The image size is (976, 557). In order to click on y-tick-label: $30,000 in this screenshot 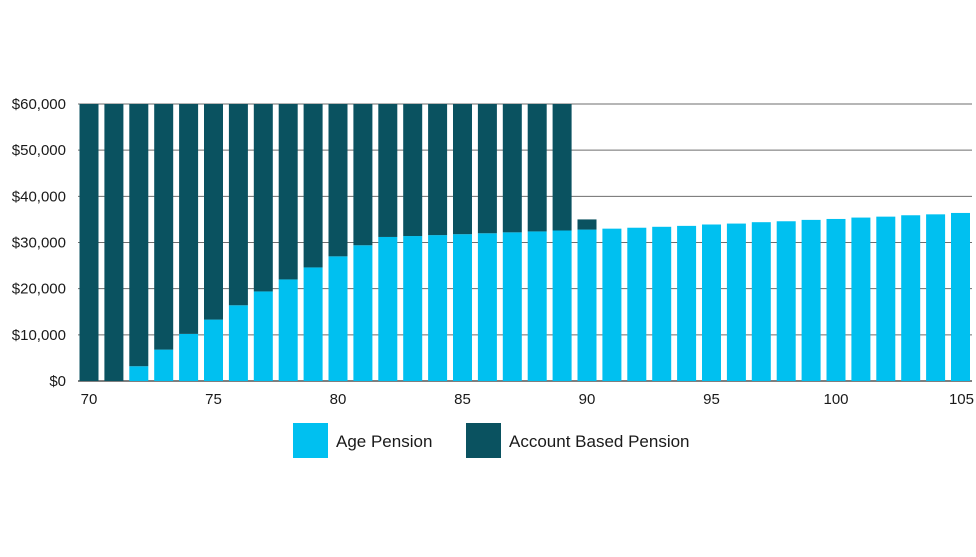, I will do `click(39, 243)`.